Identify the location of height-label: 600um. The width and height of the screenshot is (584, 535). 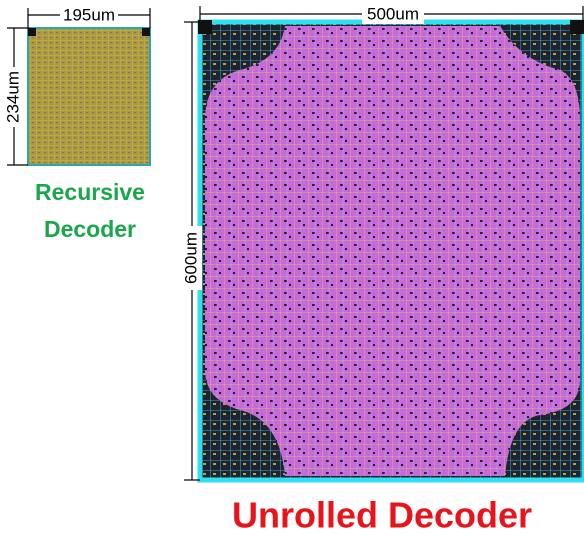
(190, 258).